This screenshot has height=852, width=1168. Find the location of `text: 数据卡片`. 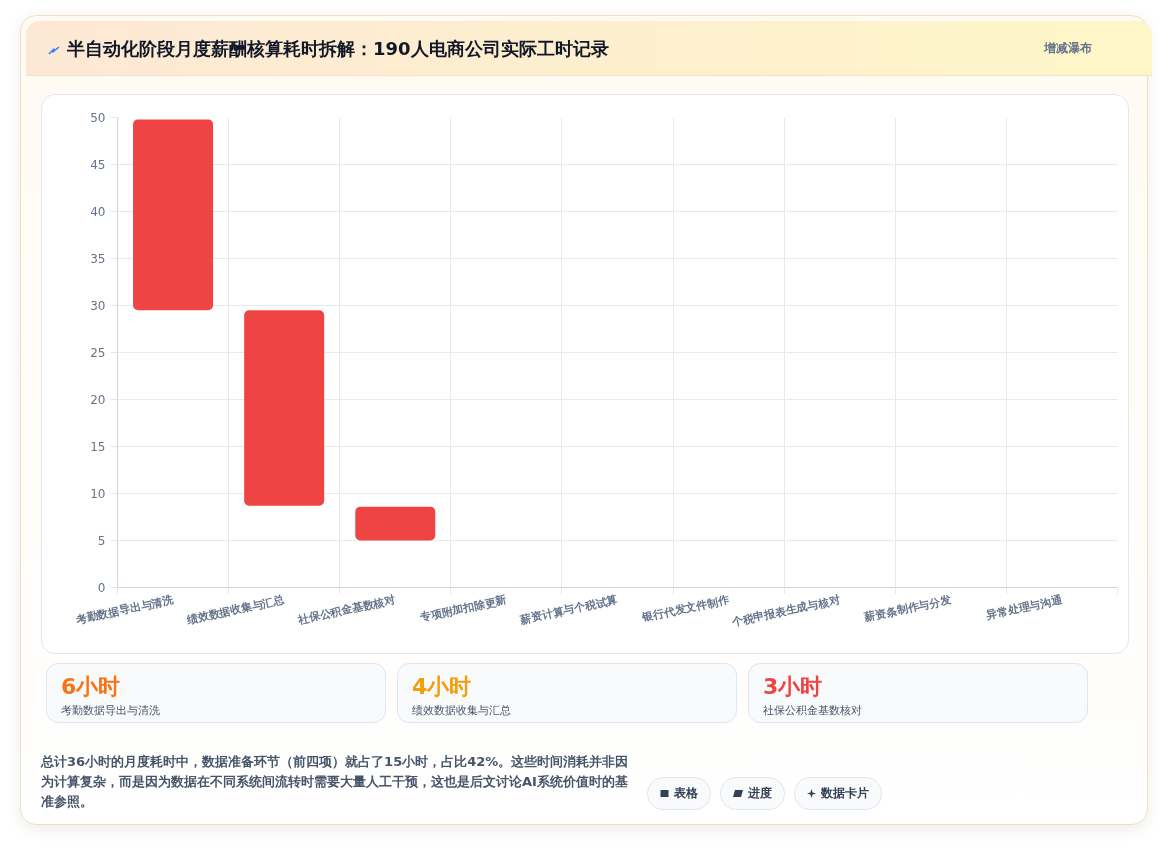

text: 数据卡片 is located at coordinates (838, 793).